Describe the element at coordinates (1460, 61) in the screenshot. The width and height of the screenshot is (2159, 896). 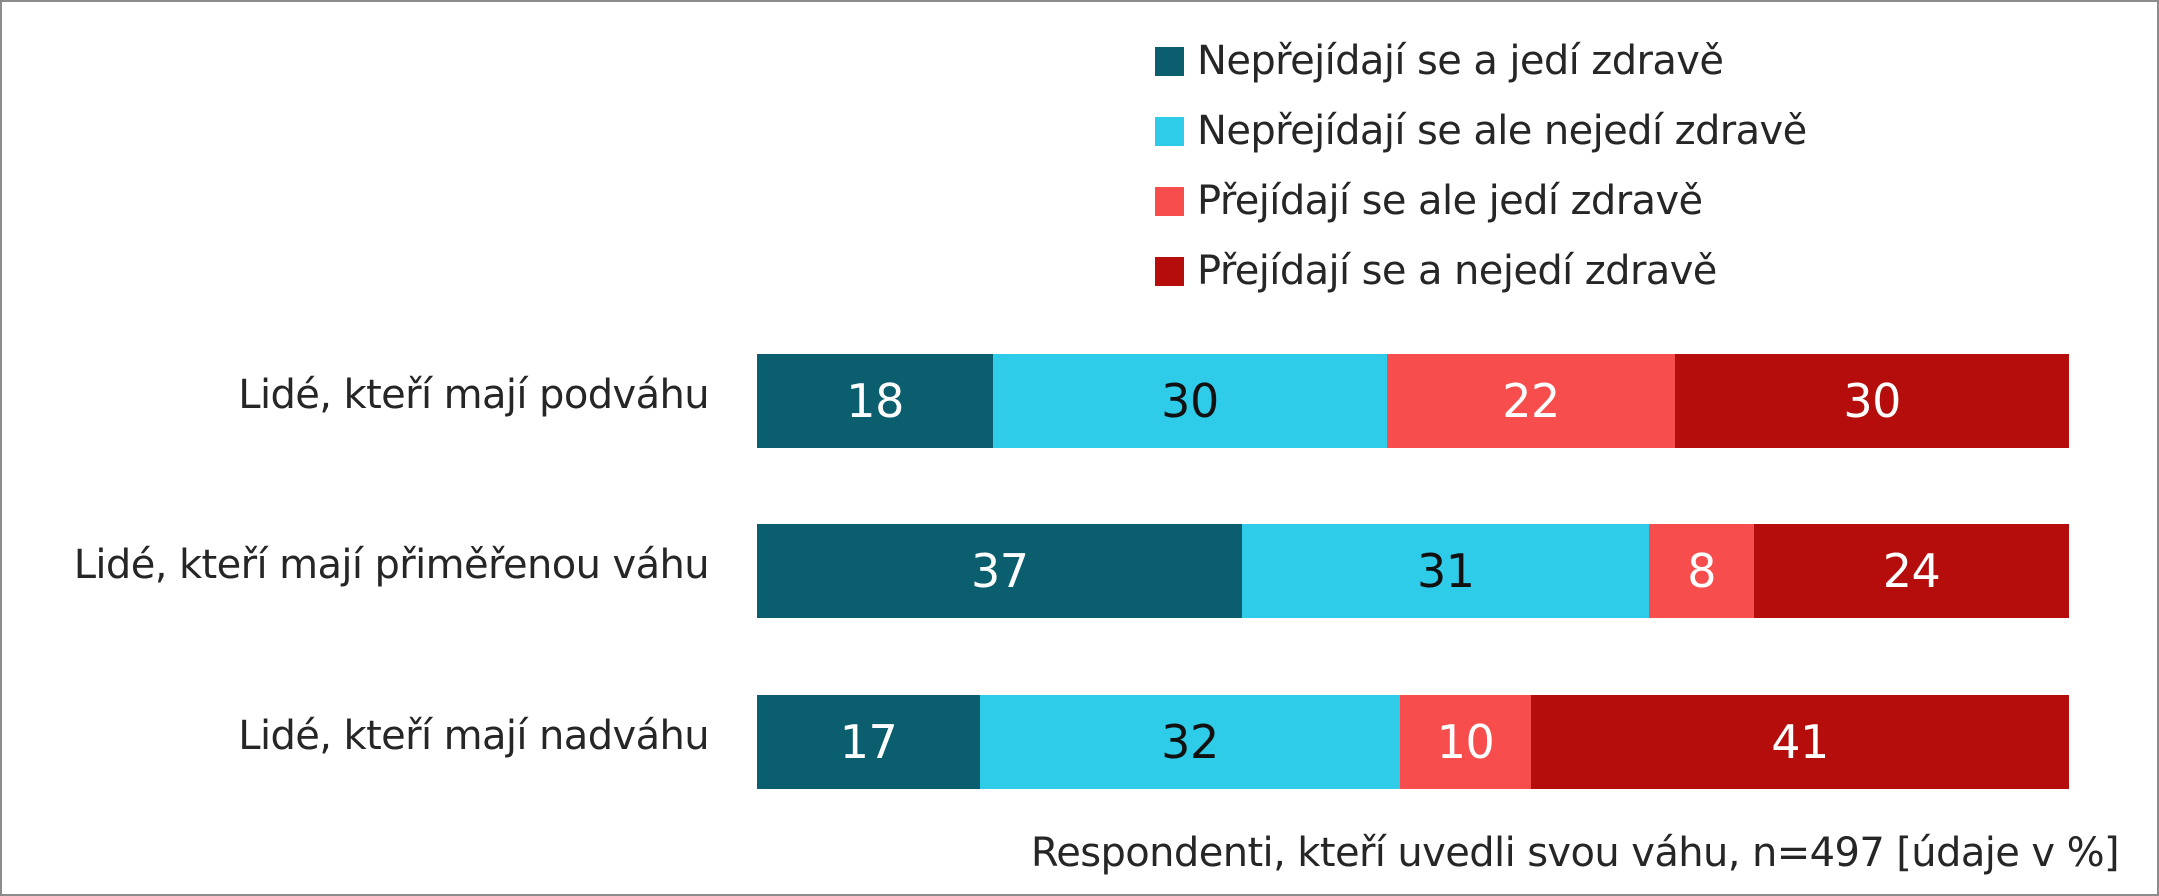
I see `legend-label: Nepřejídají se a jedí zdravě` at that location.